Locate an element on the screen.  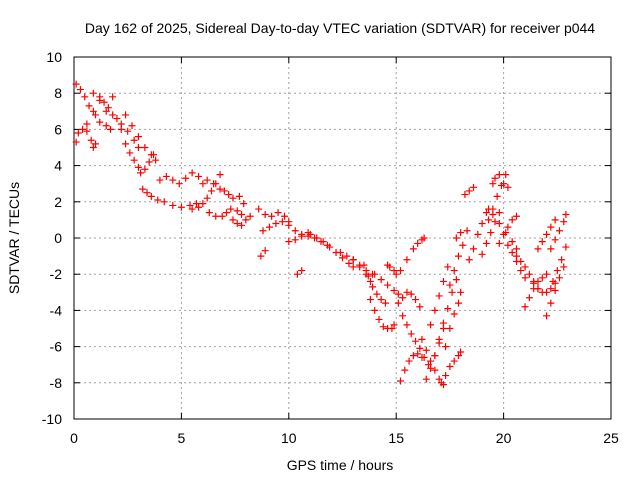
y-tick-label: -4 is located at coordinates (56, 310).